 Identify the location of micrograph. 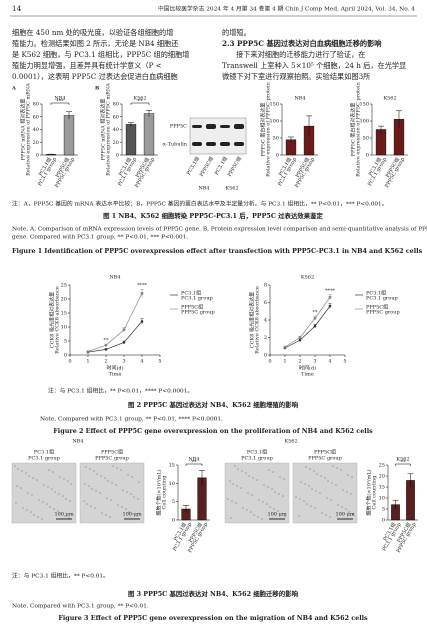
(44, 493).